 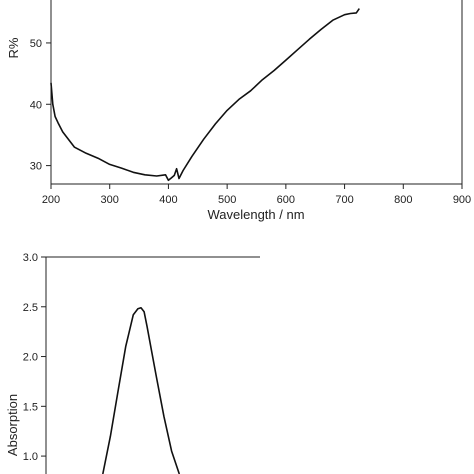 I want to click on absorption-line, so click(x=141, y=390).